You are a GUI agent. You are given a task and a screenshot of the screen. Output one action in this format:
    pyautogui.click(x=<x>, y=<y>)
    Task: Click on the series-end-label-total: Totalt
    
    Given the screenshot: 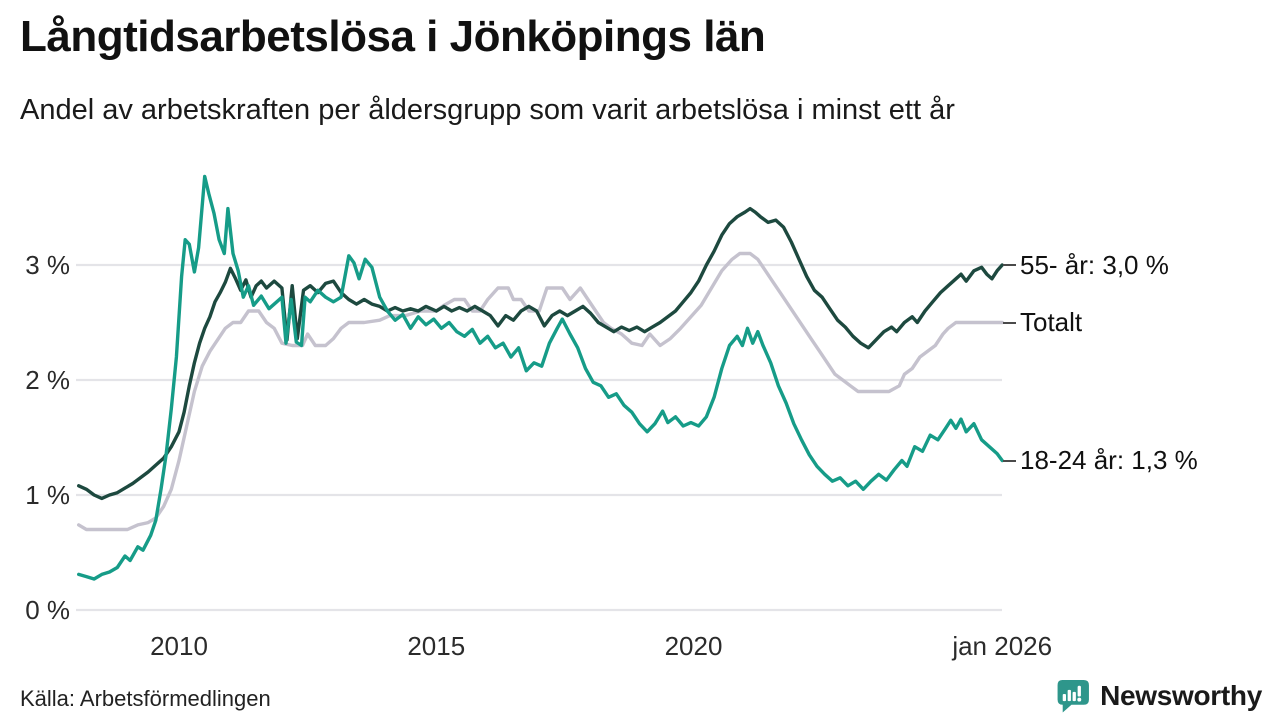 What is the action you would take?
    pyautogui.click(x=1042, y=323)
    